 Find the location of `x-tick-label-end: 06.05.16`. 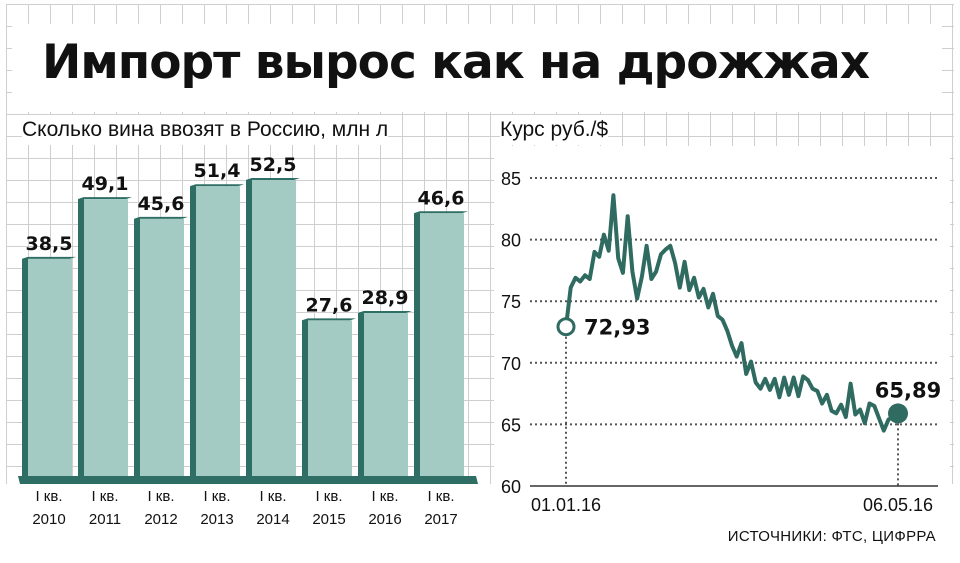

x-tick-label-end: 06.05.16 is located at coordinates (898, 505).